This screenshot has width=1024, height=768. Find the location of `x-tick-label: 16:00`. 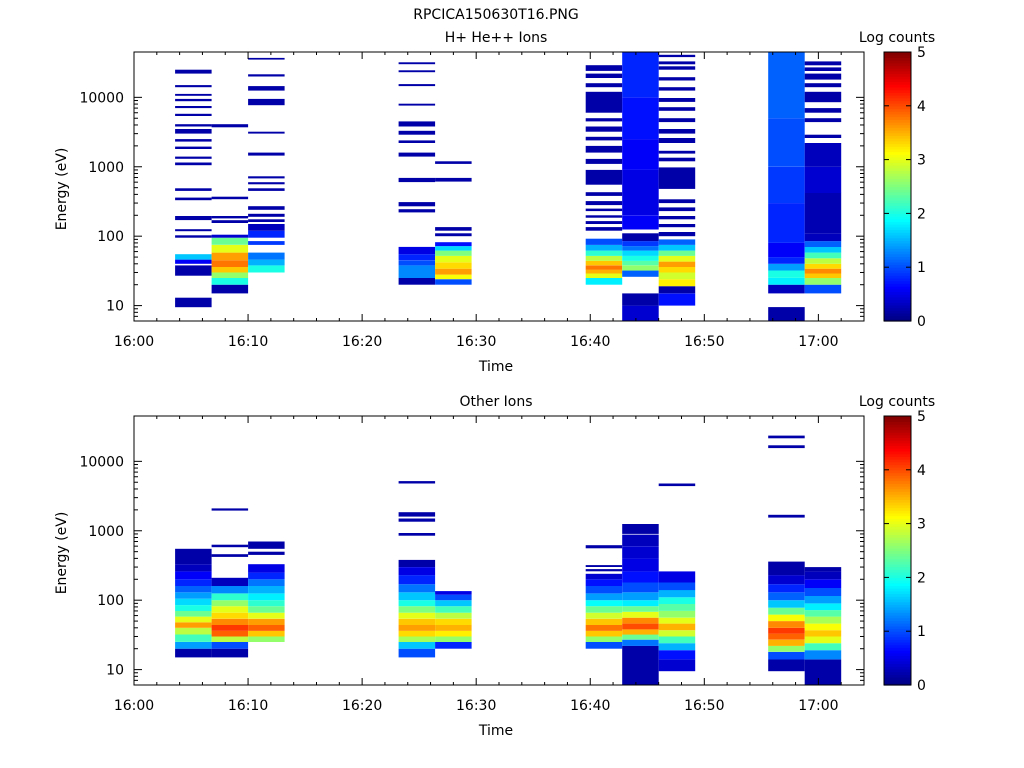

x-tick-label: 16:00 is located at coordinates (134, 342).